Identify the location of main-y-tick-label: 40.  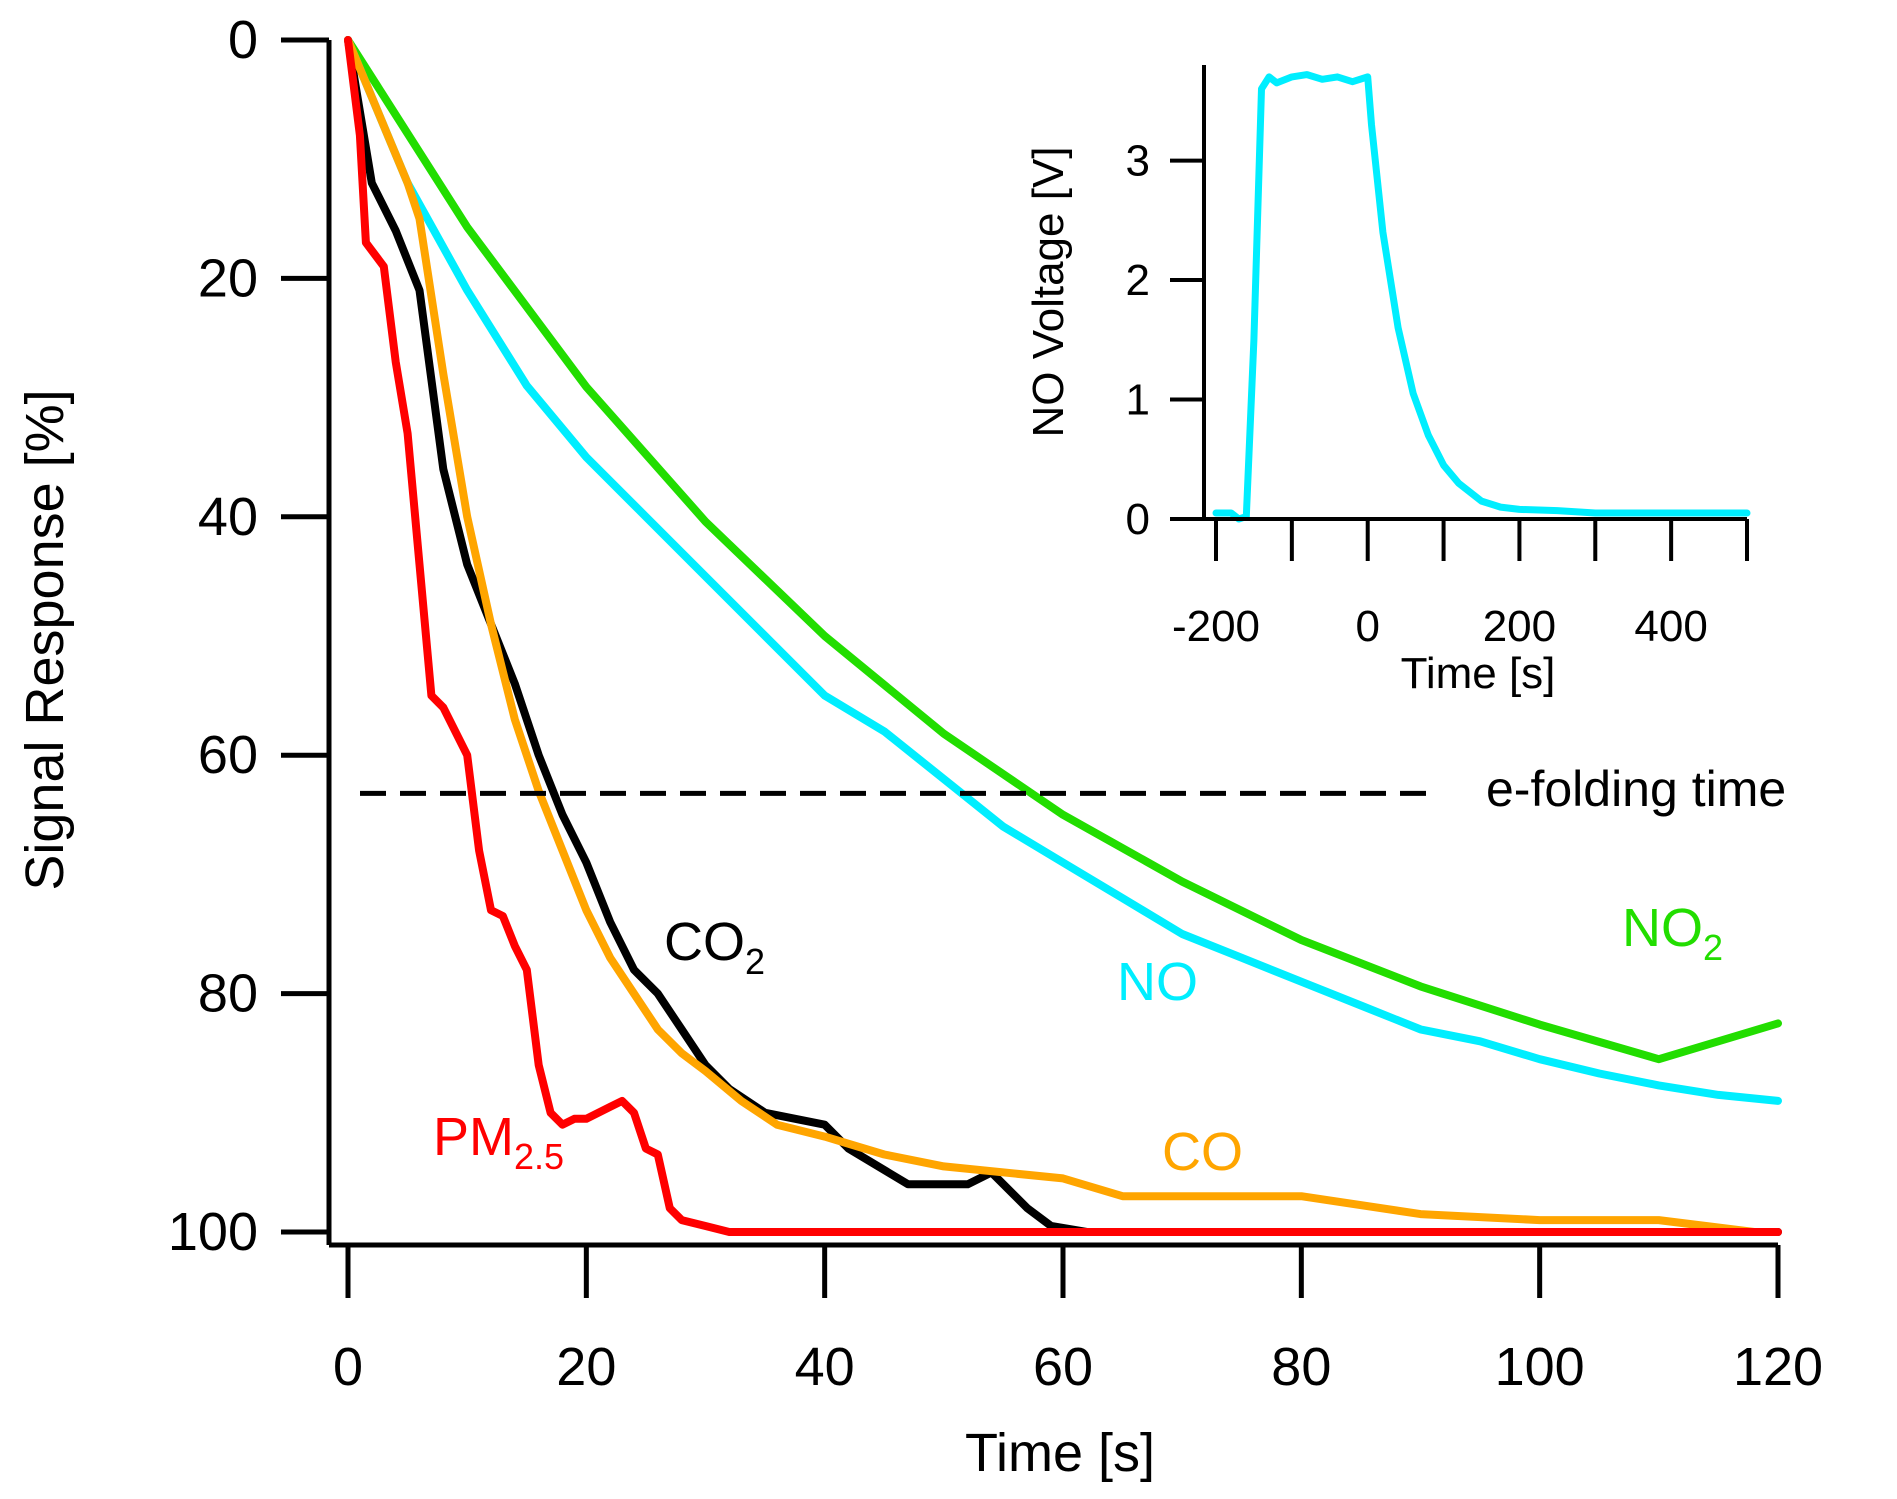
(228, 517).